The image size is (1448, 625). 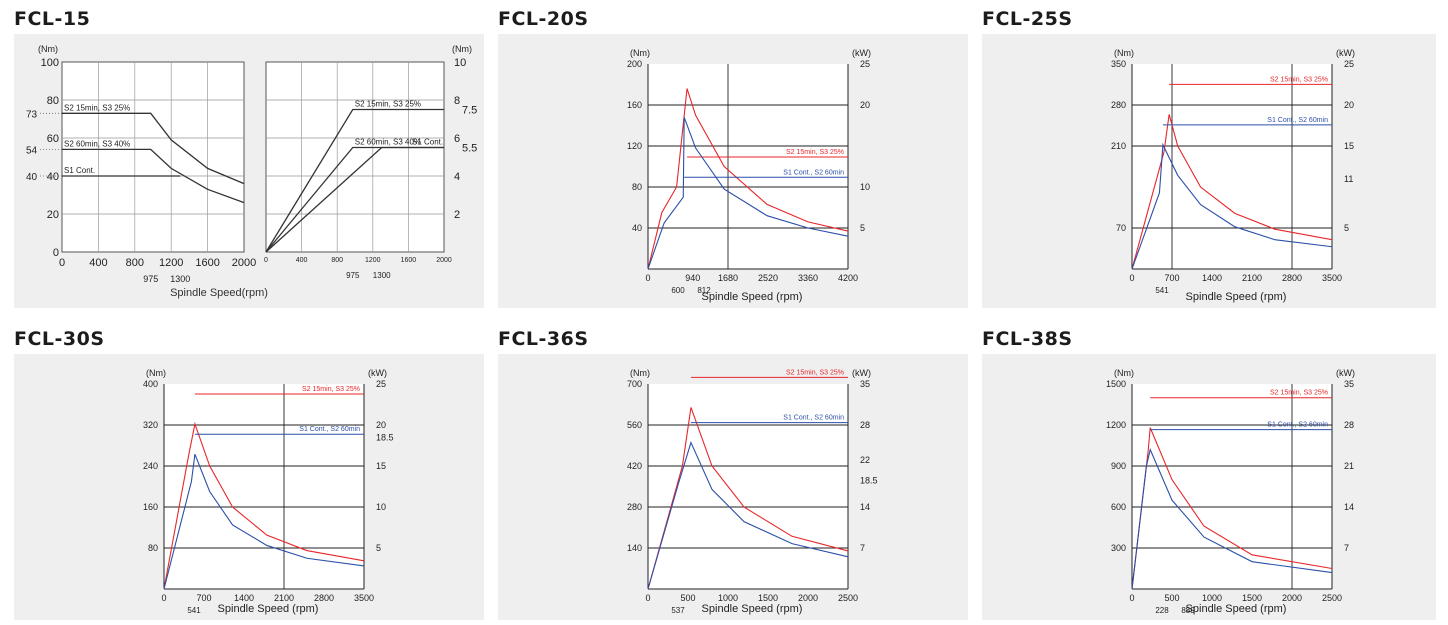 What do you see at coordinates (678, 290) in the screenshot?
I see `x-mark-label: 600` at bounding box center [678, 290].